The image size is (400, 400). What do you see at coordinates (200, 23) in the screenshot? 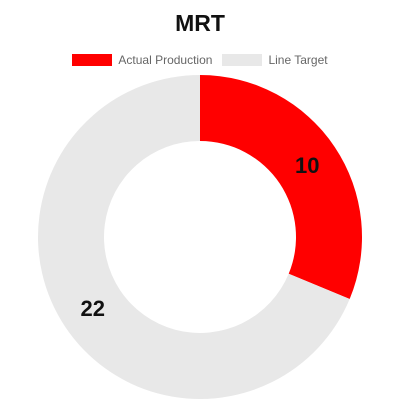
I see `chart-title: MRT` at bounding box center [200, 23].